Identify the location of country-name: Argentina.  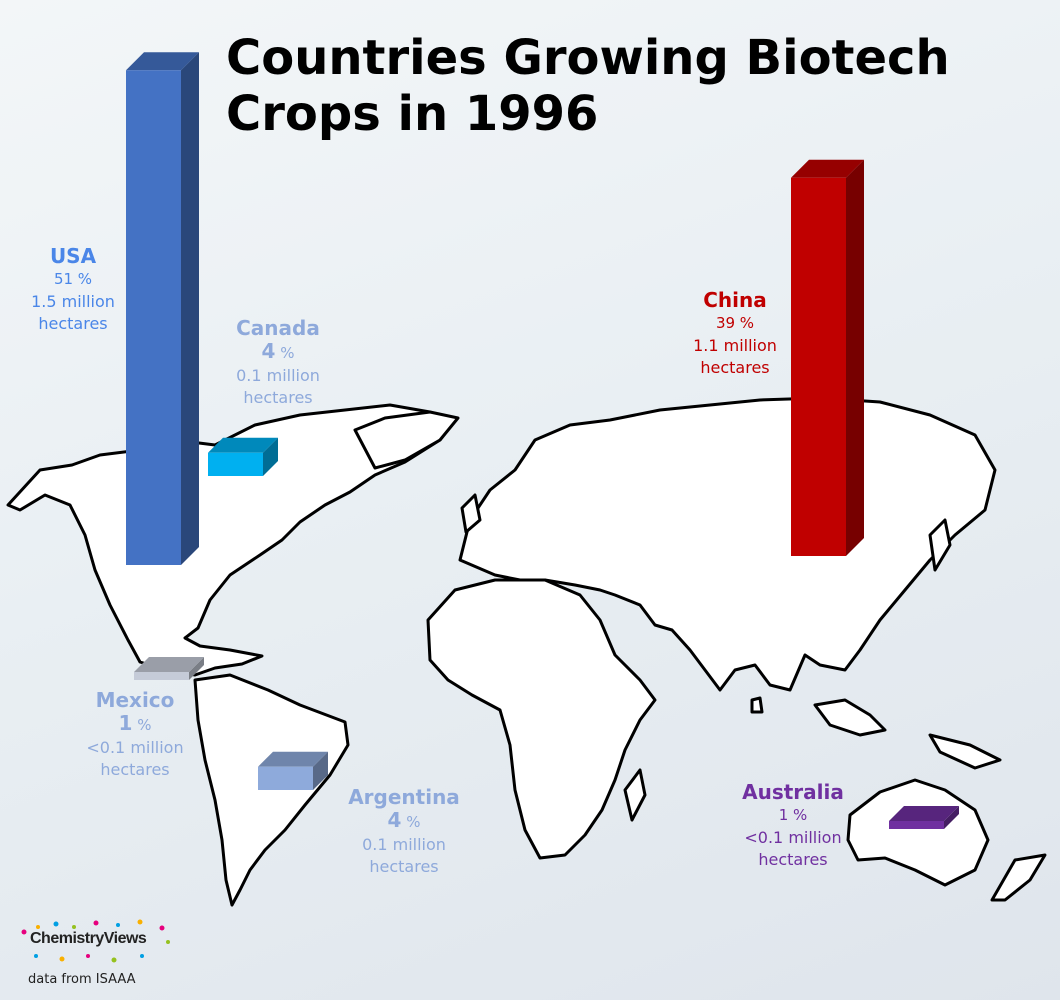
(404, 797).